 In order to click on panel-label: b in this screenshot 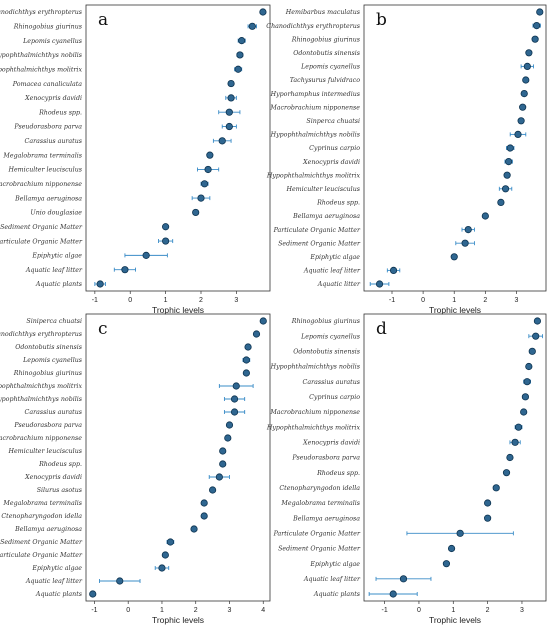, I will do `click(381, 20)`.